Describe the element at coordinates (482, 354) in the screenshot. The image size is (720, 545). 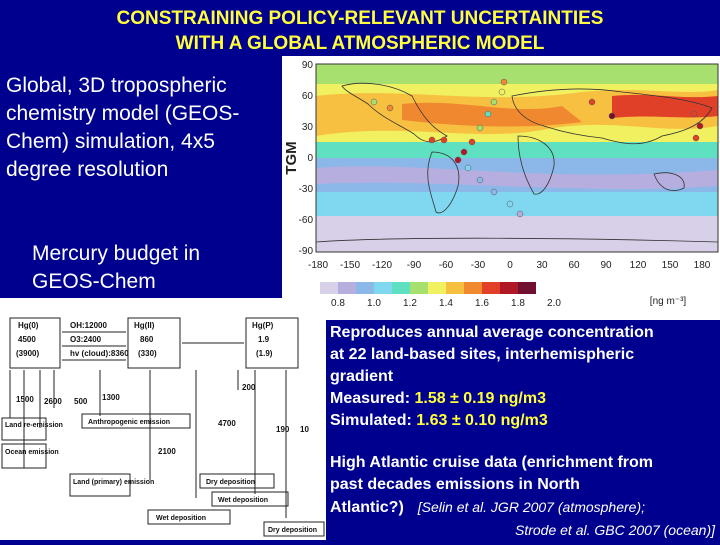
I see `reproduces-line-2: at 22 land-based sites, interhemispheric` at that location.